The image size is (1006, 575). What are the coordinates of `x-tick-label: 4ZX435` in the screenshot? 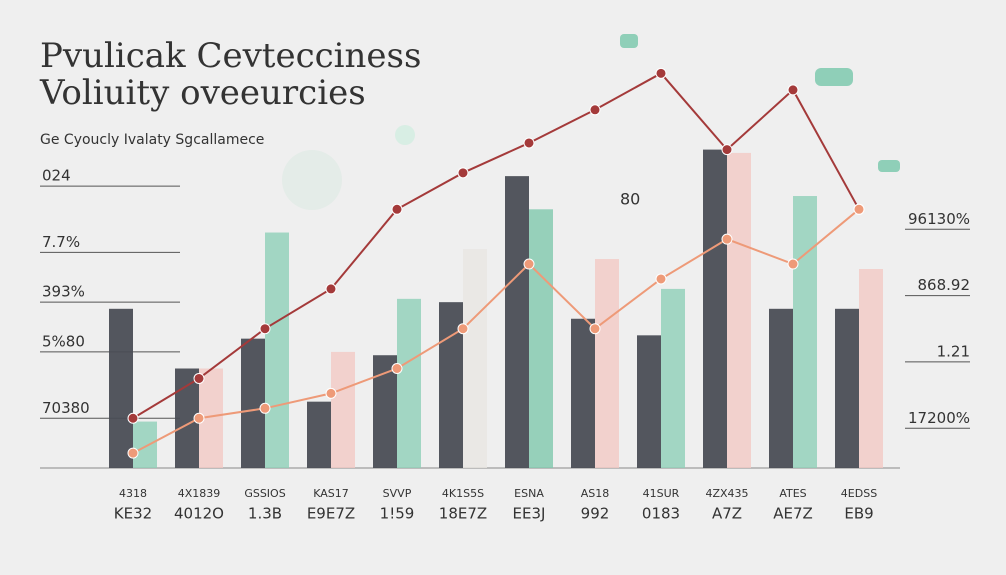 It's located at (726, 493).